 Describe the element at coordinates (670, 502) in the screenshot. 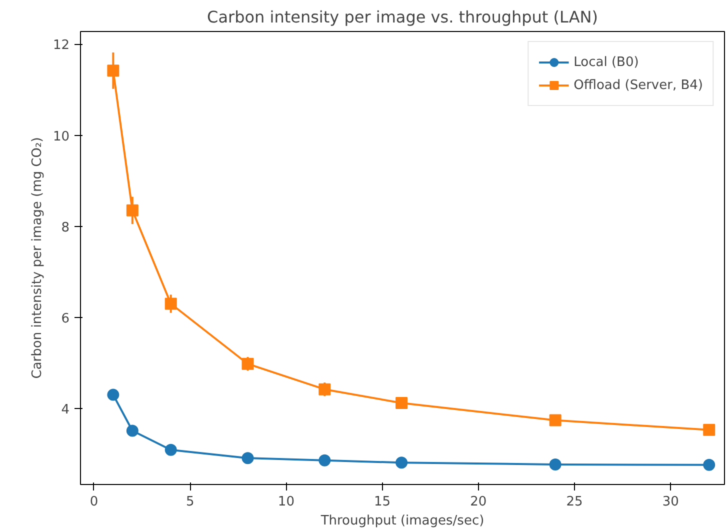

I see `x-tick-label: 30` at that location.